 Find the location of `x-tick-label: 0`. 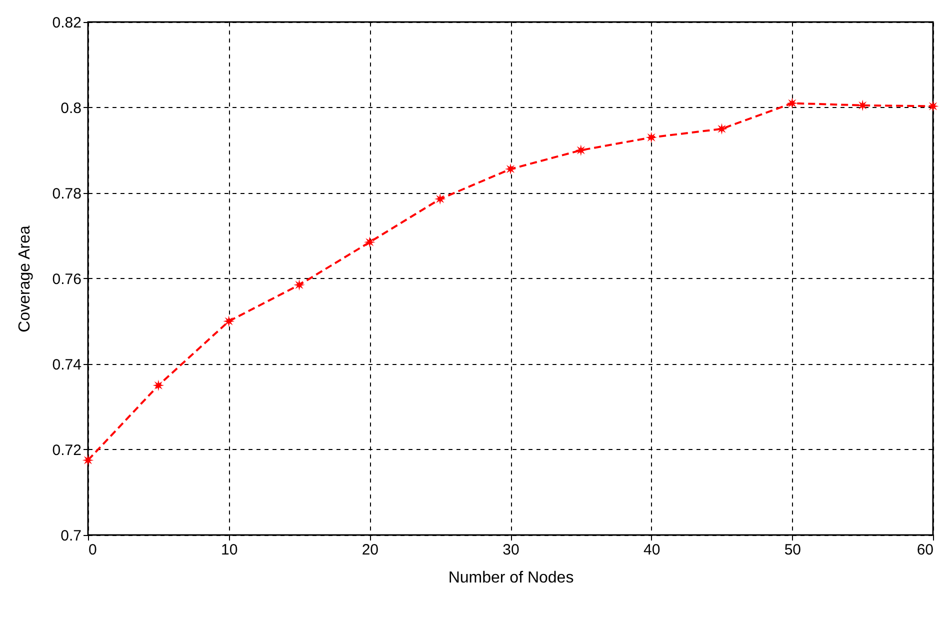

x-tick-label: 0 is located at coordinates (92, 550).